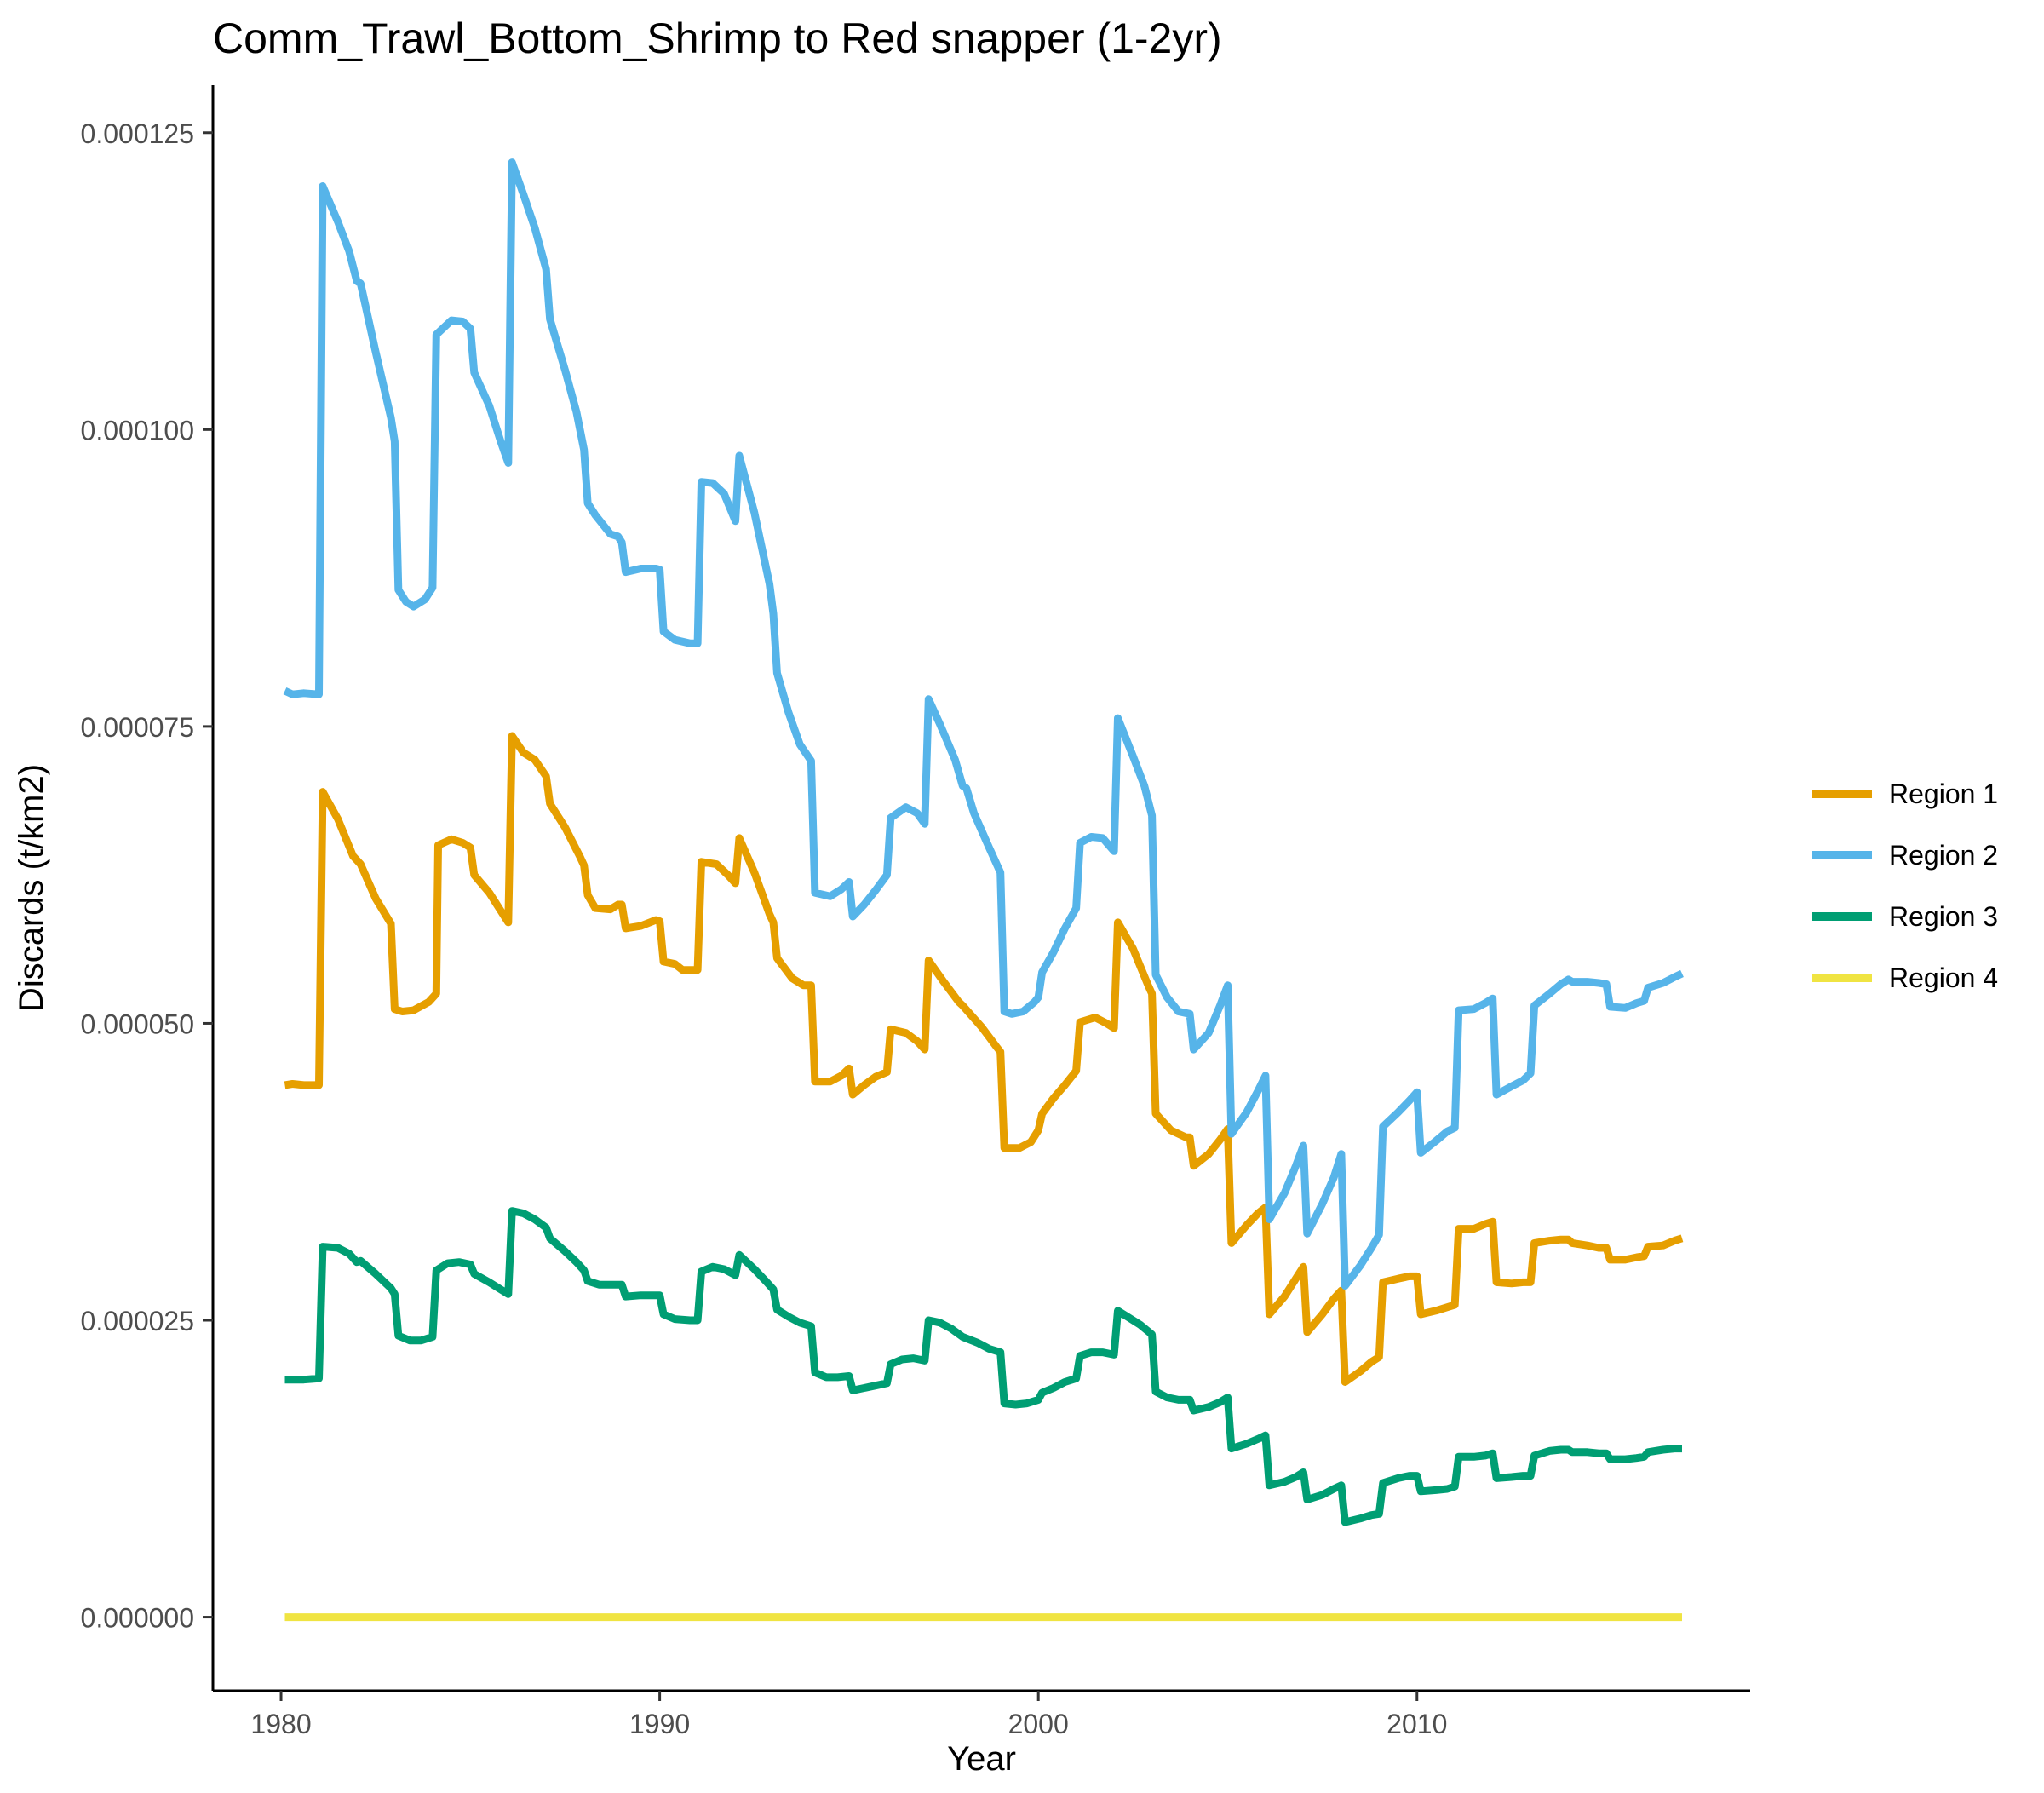  What do you see at coordinates (1038, 1724) in the screenshot?
I see `x-tick-label: 2000` at bounding box center [1038, 1724].